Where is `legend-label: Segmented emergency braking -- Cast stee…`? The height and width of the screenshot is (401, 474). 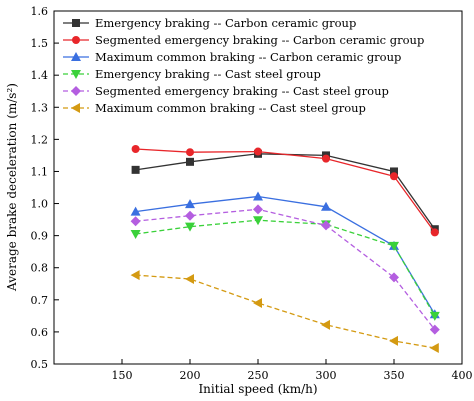 legend-label: Segmented emergency braking -- Cast stee… is located at coordinates (242, 91).